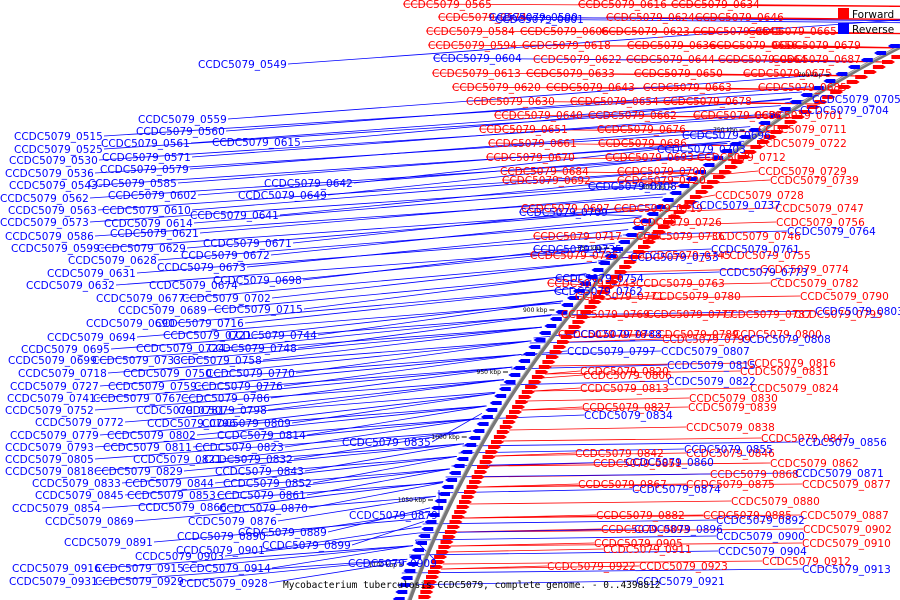 This screenshot has width=900, height=600. Describe the element at coordinates (622, 5) in the screenshot. I see `forward-feature-label: CCDC5079_0616` at that location.